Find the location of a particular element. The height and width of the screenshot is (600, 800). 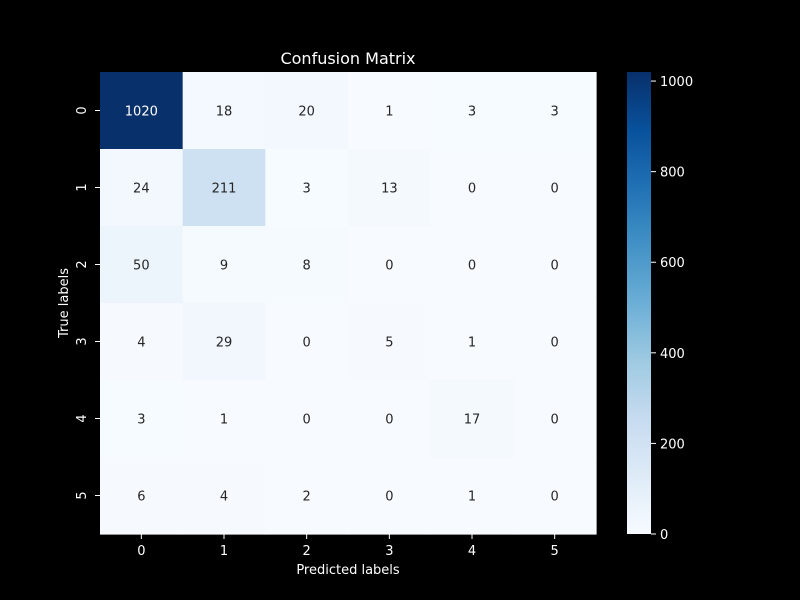

colorbar-tick-label: 600 is located at coordinates (672, 263).